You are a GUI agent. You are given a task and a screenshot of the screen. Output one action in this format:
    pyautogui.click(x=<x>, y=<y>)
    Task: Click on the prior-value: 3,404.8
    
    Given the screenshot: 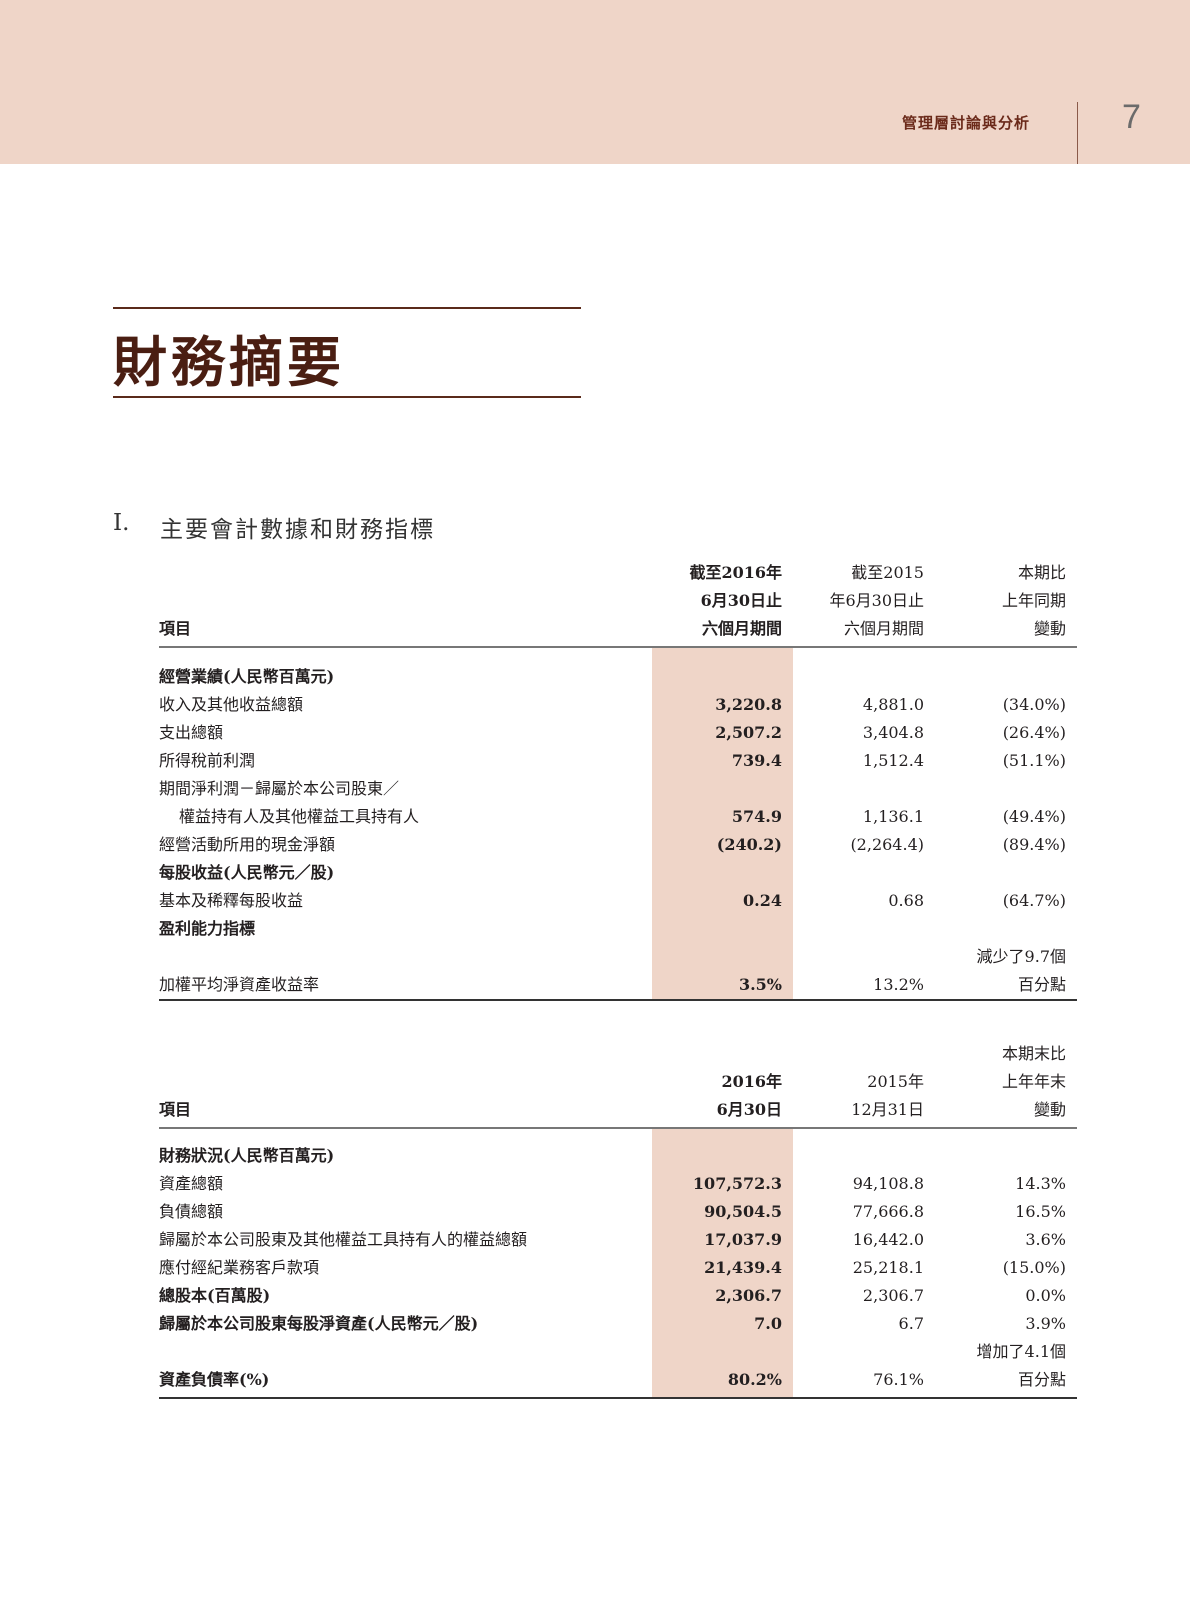 What is the action you would take?
    pyautogui.click(x=893, y=732)
    